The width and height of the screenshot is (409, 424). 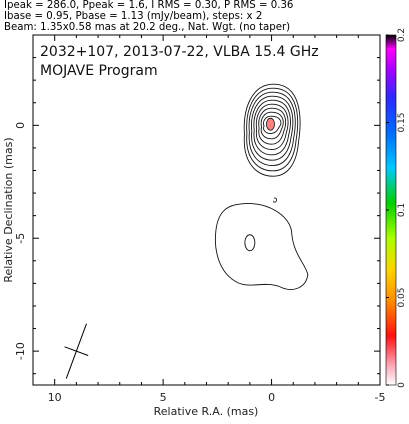 I want to click on x-tick-label: -5, so click(x=380, y=397).